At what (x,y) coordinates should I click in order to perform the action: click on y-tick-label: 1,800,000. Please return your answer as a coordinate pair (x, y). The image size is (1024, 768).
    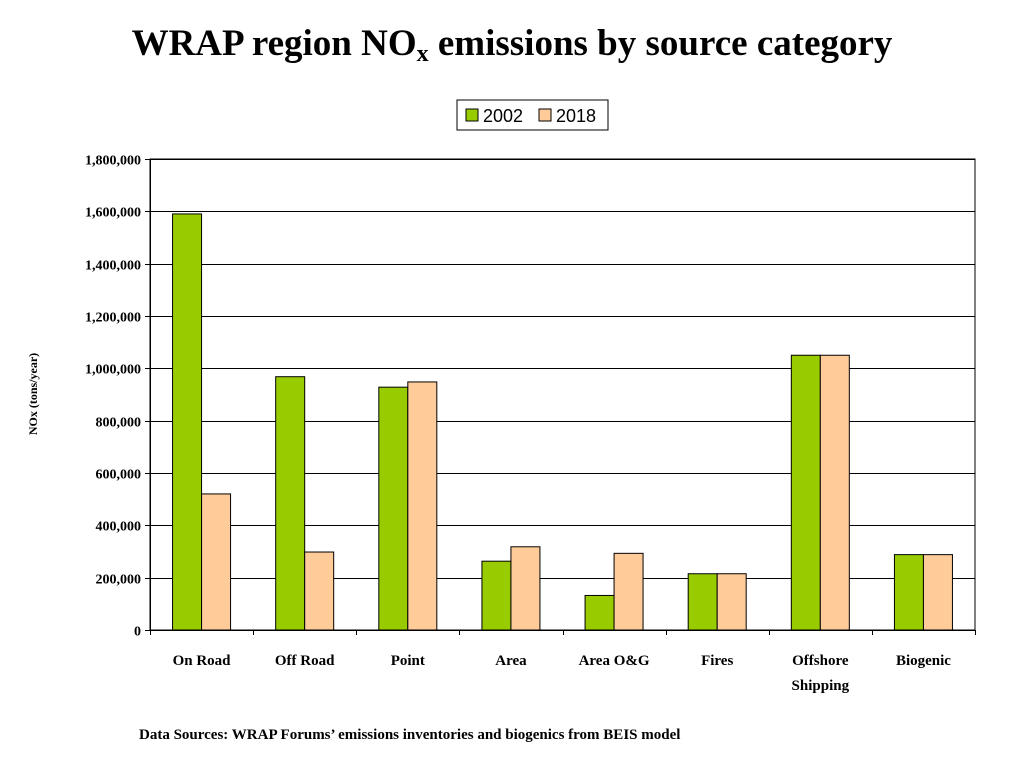
    Looking at the image, I should click on (113, 161).